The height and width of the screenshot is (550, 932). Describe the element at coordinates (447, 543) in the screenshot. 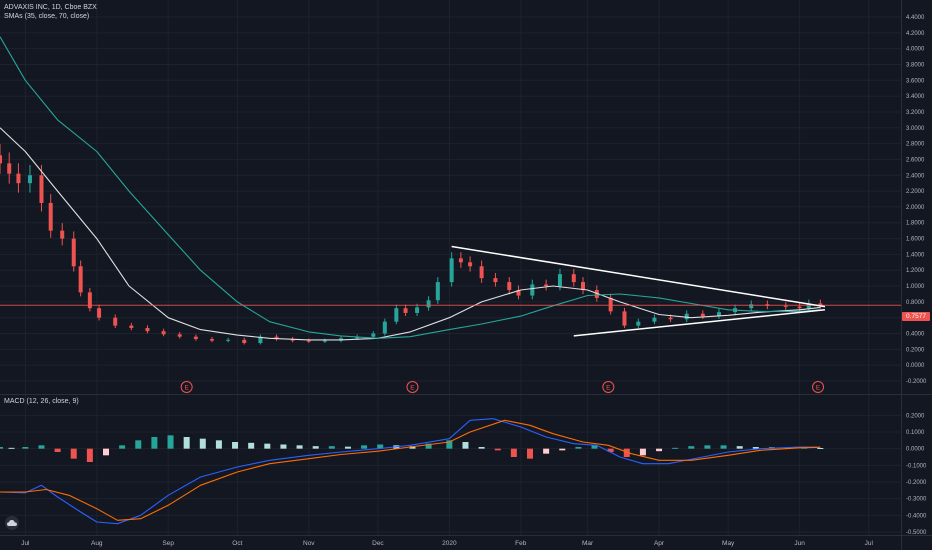

I see `time-axis: Jul Aug Sep Oct Nov Dec 2020 Feb Mar Apr May Jun Jul` at that location.